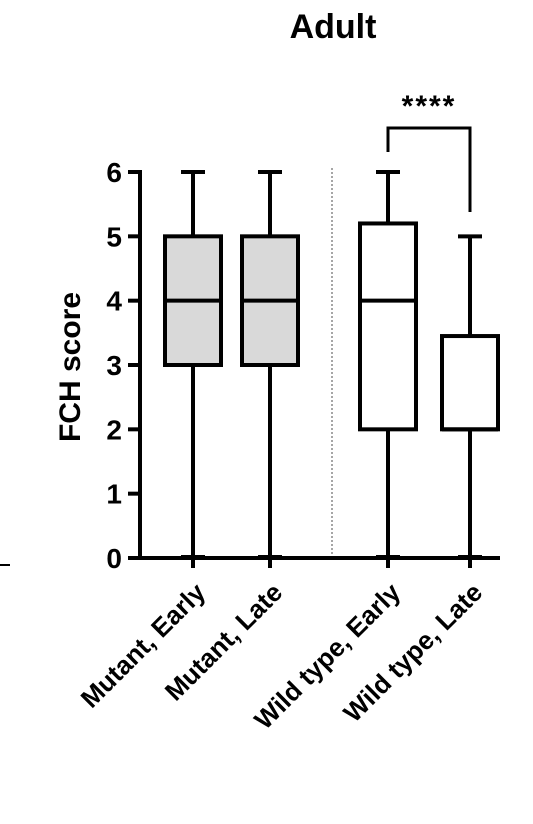 Image resolution: width=533 pixels, height=824 pixels. What do you see at coordinates (429, 106) in the screenshot?
I see `significance-label: ****` at bounding box center [429, 106].